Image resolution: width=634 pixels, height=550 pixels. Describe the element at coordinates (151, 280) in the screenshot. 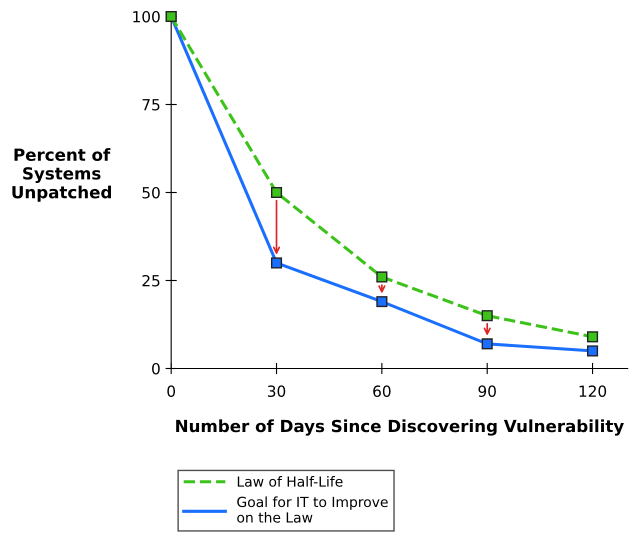

I see `y-tick-label: 25` at that location.